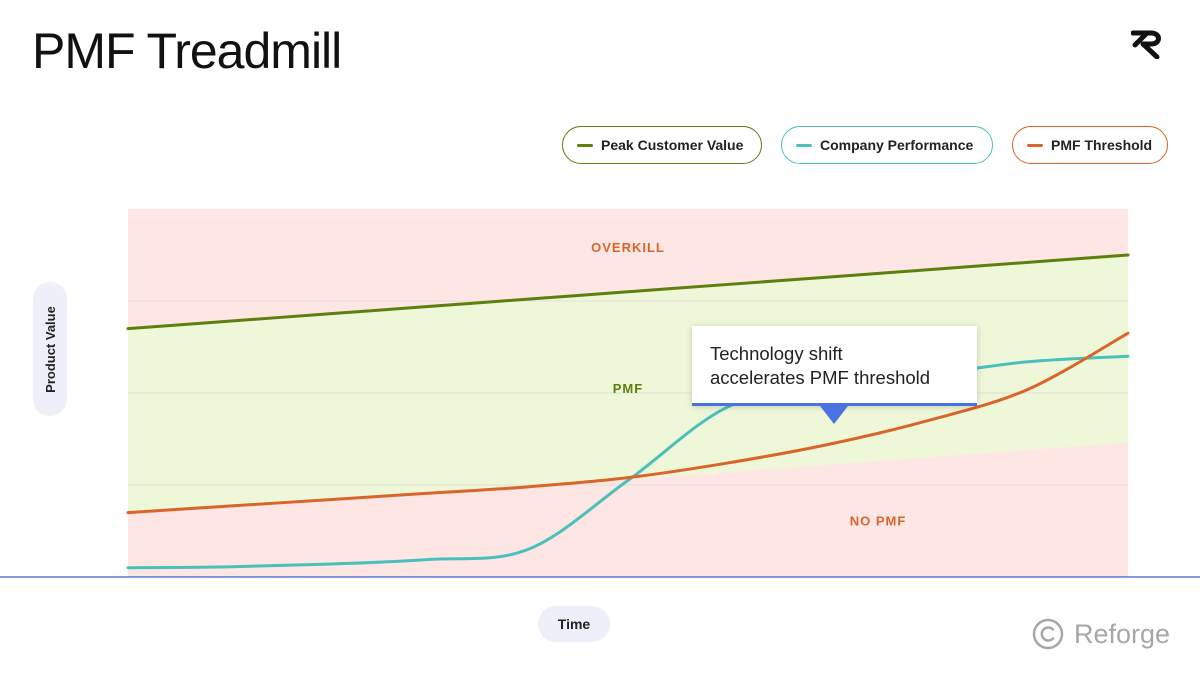 This screenshot has height=675, width=1200. Describe the element at coordinates (628, 388) in the screenshot. I see `region-label-pmf: PMF` at that location.